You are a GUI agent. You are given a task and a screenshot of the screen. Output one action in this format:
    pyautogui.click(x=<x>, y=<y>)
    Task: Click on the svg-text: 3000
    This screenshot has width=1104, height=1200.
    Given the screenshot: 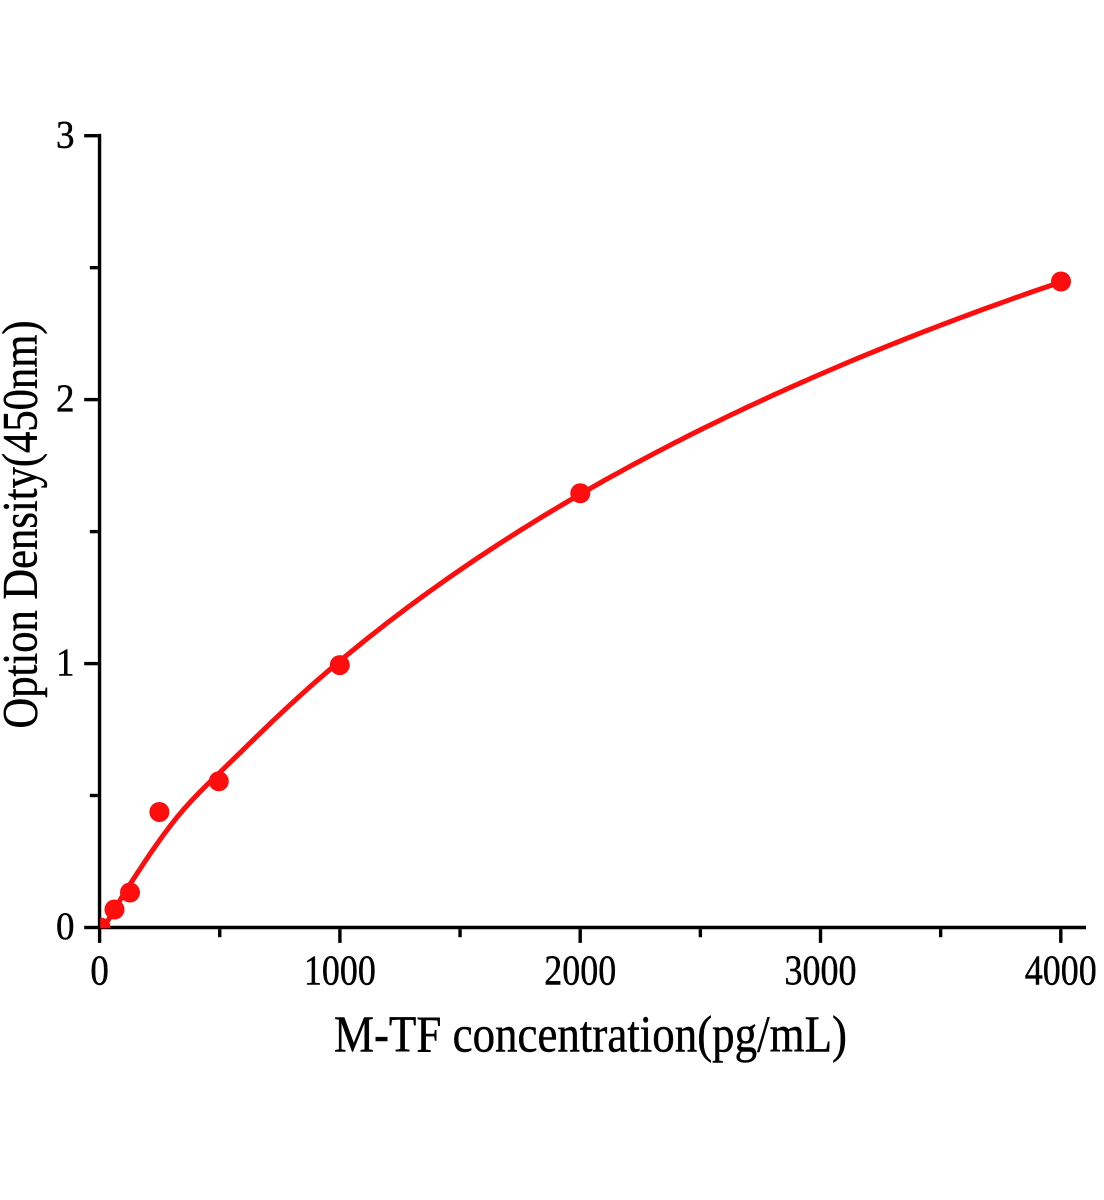 What is the action you would take?
    pyautogui.click(x=821, y=970)
    